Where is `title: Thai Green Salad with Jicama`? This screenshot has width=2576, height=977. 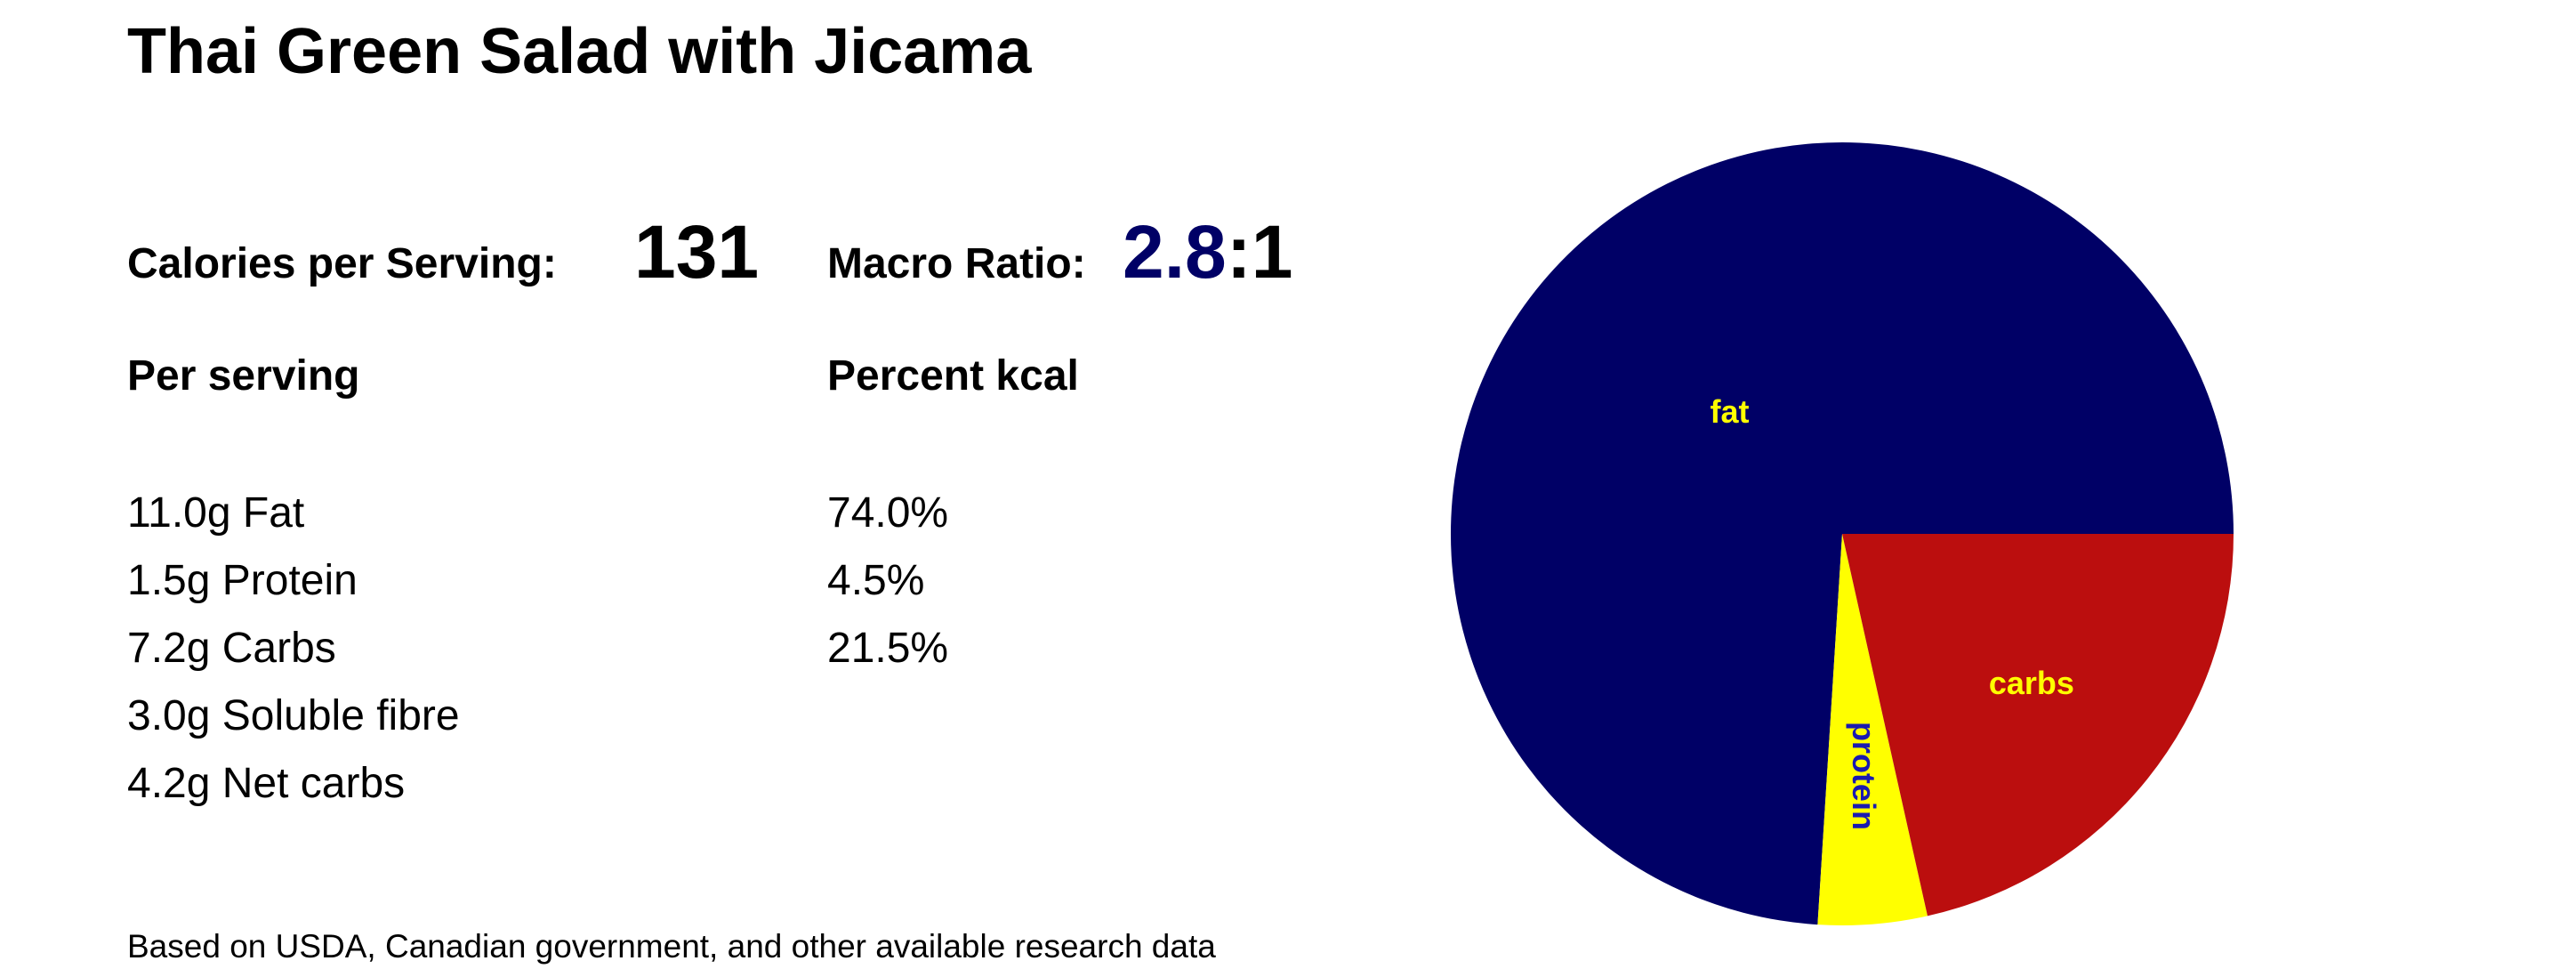 title: Thai Green Salad with Jicama is located at coordinates (579, 51).